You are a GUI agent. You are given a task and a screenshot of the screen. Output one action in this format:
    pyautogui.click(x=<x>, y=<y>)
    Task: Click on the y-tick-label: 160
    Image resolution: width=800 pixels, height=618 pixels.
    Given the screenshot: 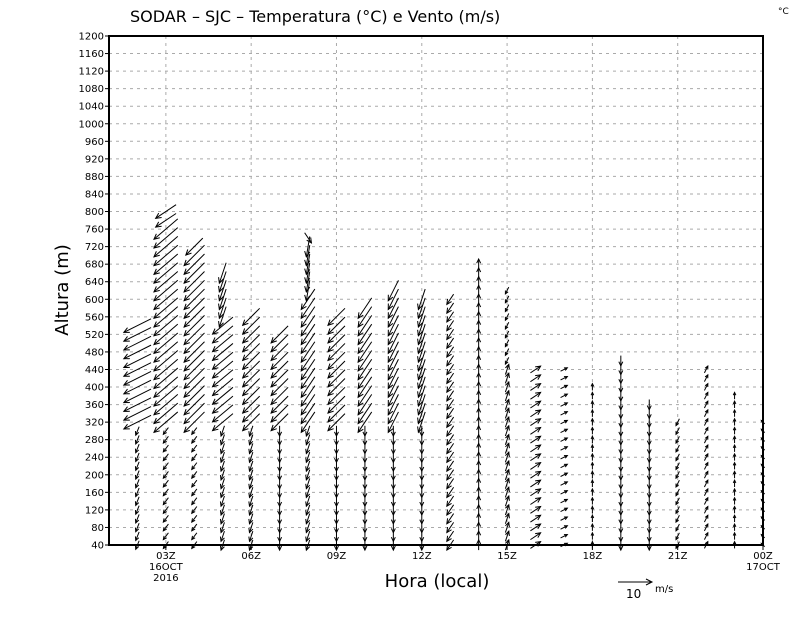 What is the action you would take?
    pyautogui.click(x=94, y=493)
    